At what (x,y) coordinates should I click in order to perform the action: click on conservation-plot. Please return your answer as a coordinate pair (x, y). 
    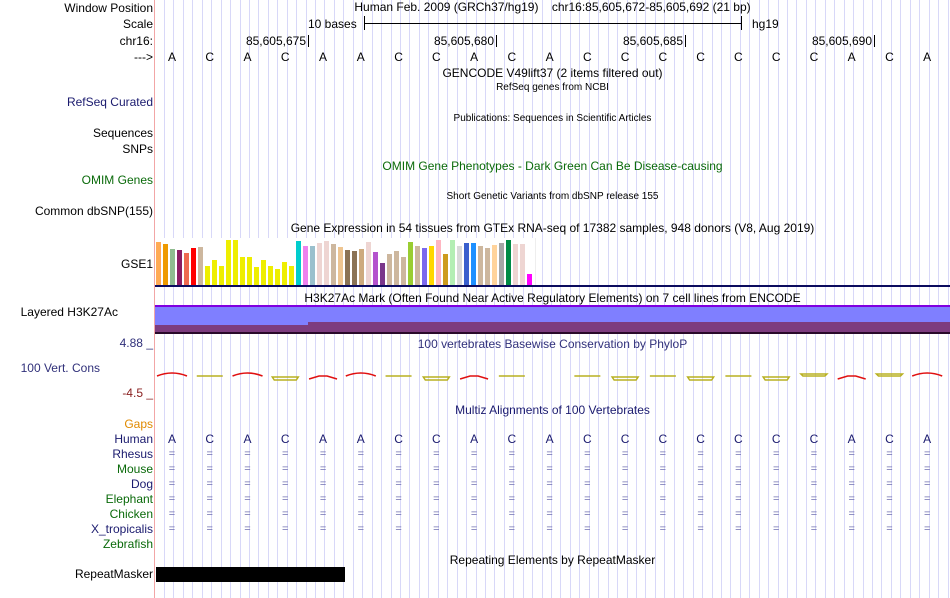
    Looking at the image, I should click on (552, 375).